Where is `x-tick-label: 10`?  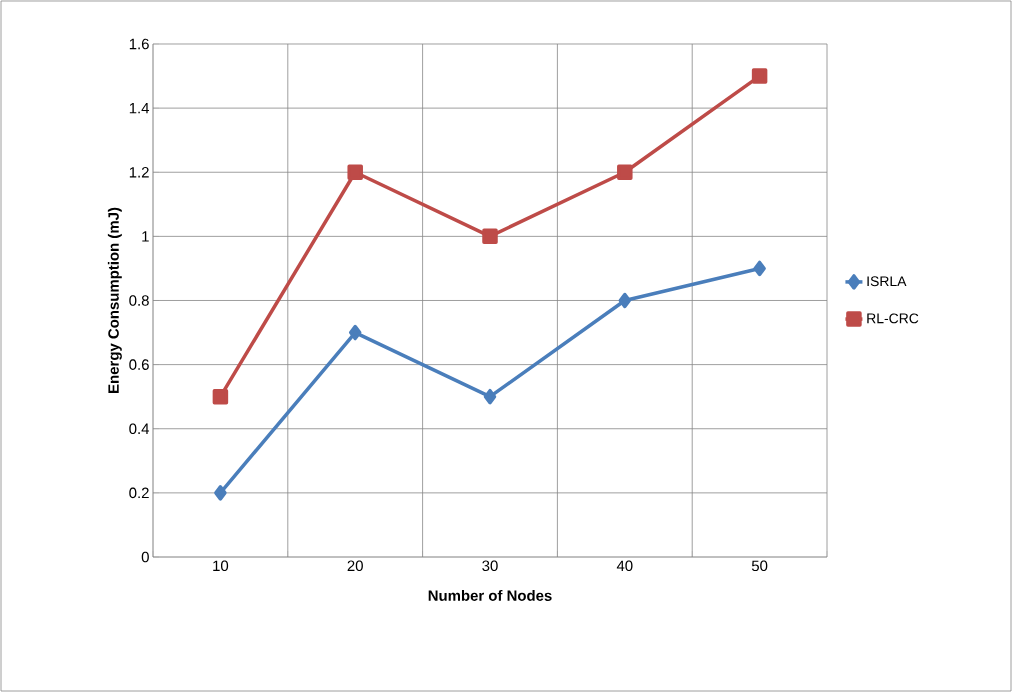
x-tick-label: 10 is located at coordinates (221, 566).